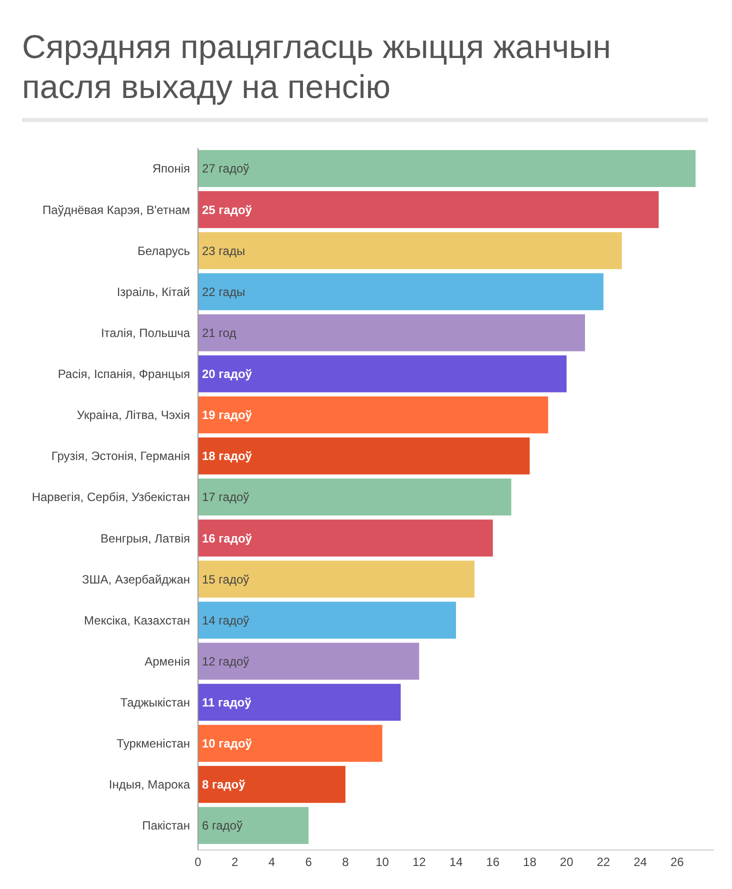 This screenshot has width=732, height=889. What do you see at coordinates (227, 415) in the screenshot?
I see `data-label: 19 гадоў` at bounding box center [227, 415].